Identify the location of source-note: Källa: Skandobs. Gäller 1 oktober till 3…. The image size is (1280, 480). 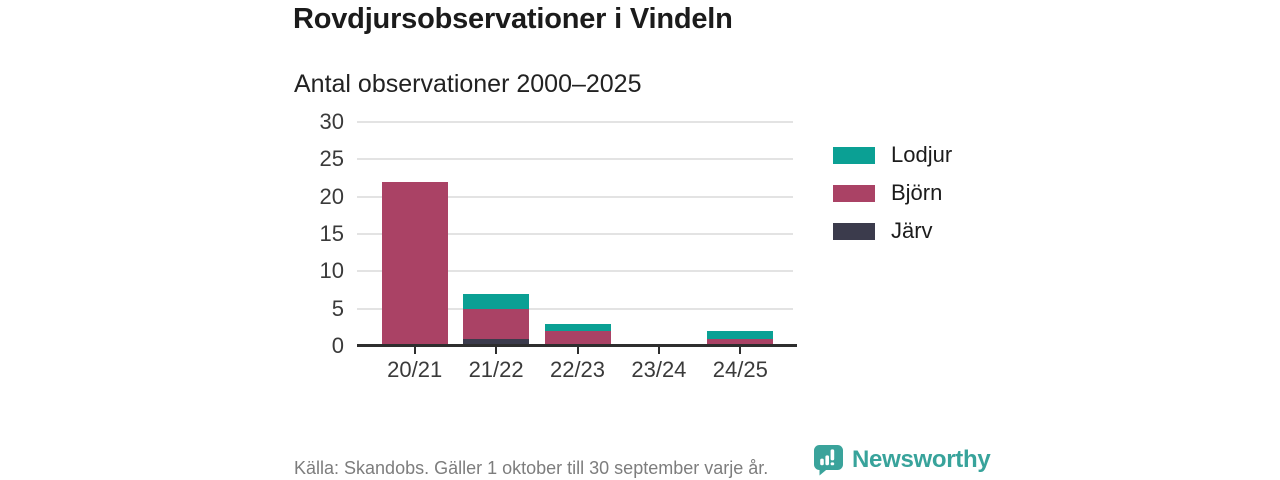
(531, 468).